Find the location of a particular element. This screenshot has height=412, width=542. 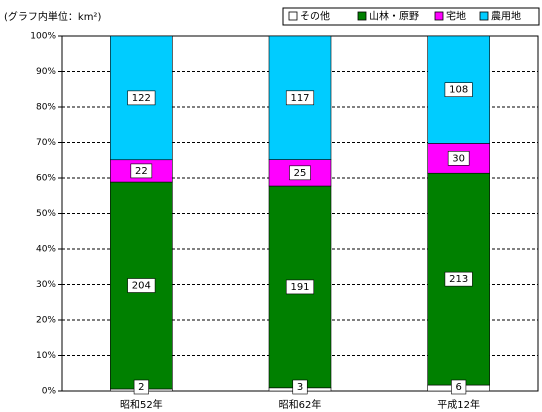

x-tick-label: 平成12年 is located at coordinates (458, 404).